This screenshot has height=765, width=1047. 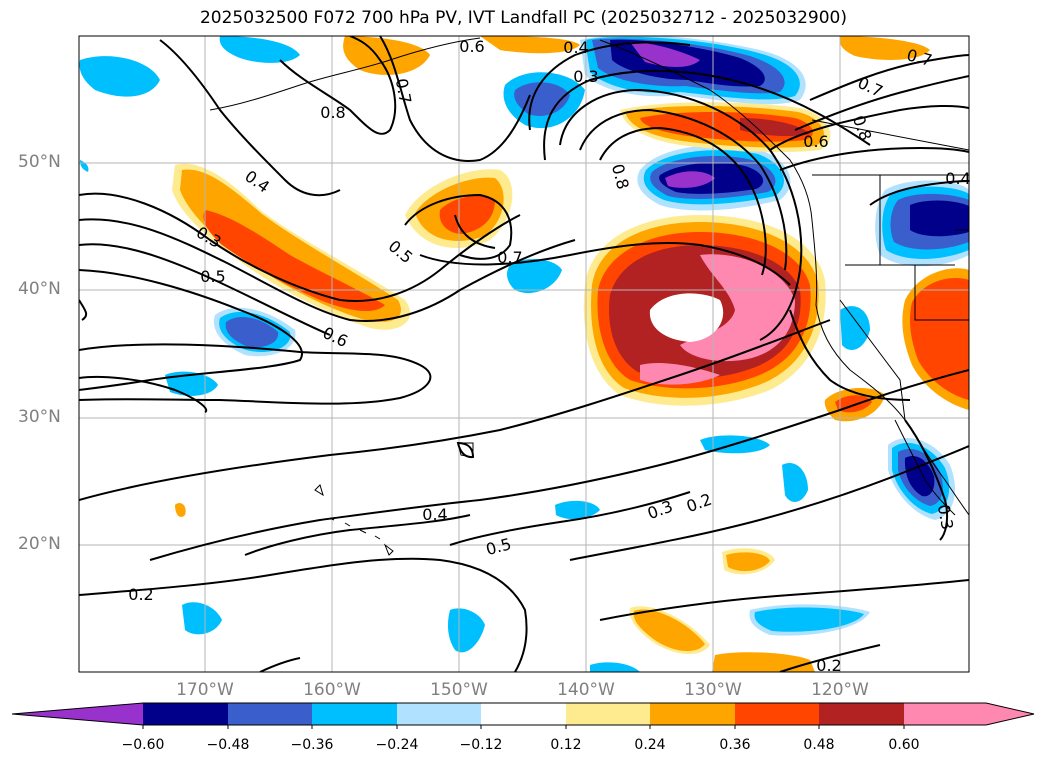 I want to click on coastline-us-west, so click(x=890, y=367).